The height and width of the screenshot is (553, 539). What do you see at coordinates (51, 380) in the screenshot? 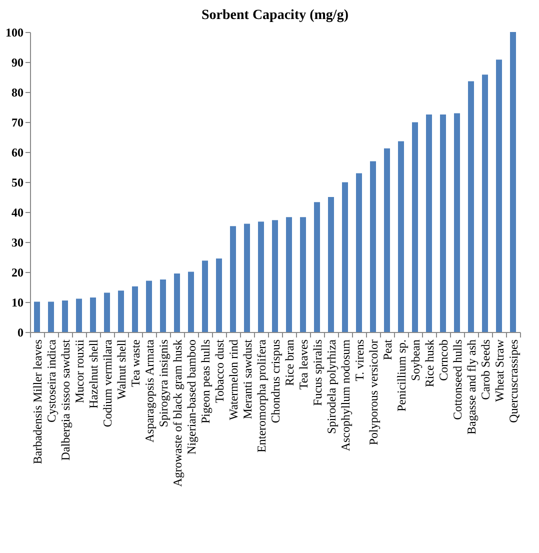
I see `x-tick-label: Cystoseira indica` at bounding box center [51, 380].